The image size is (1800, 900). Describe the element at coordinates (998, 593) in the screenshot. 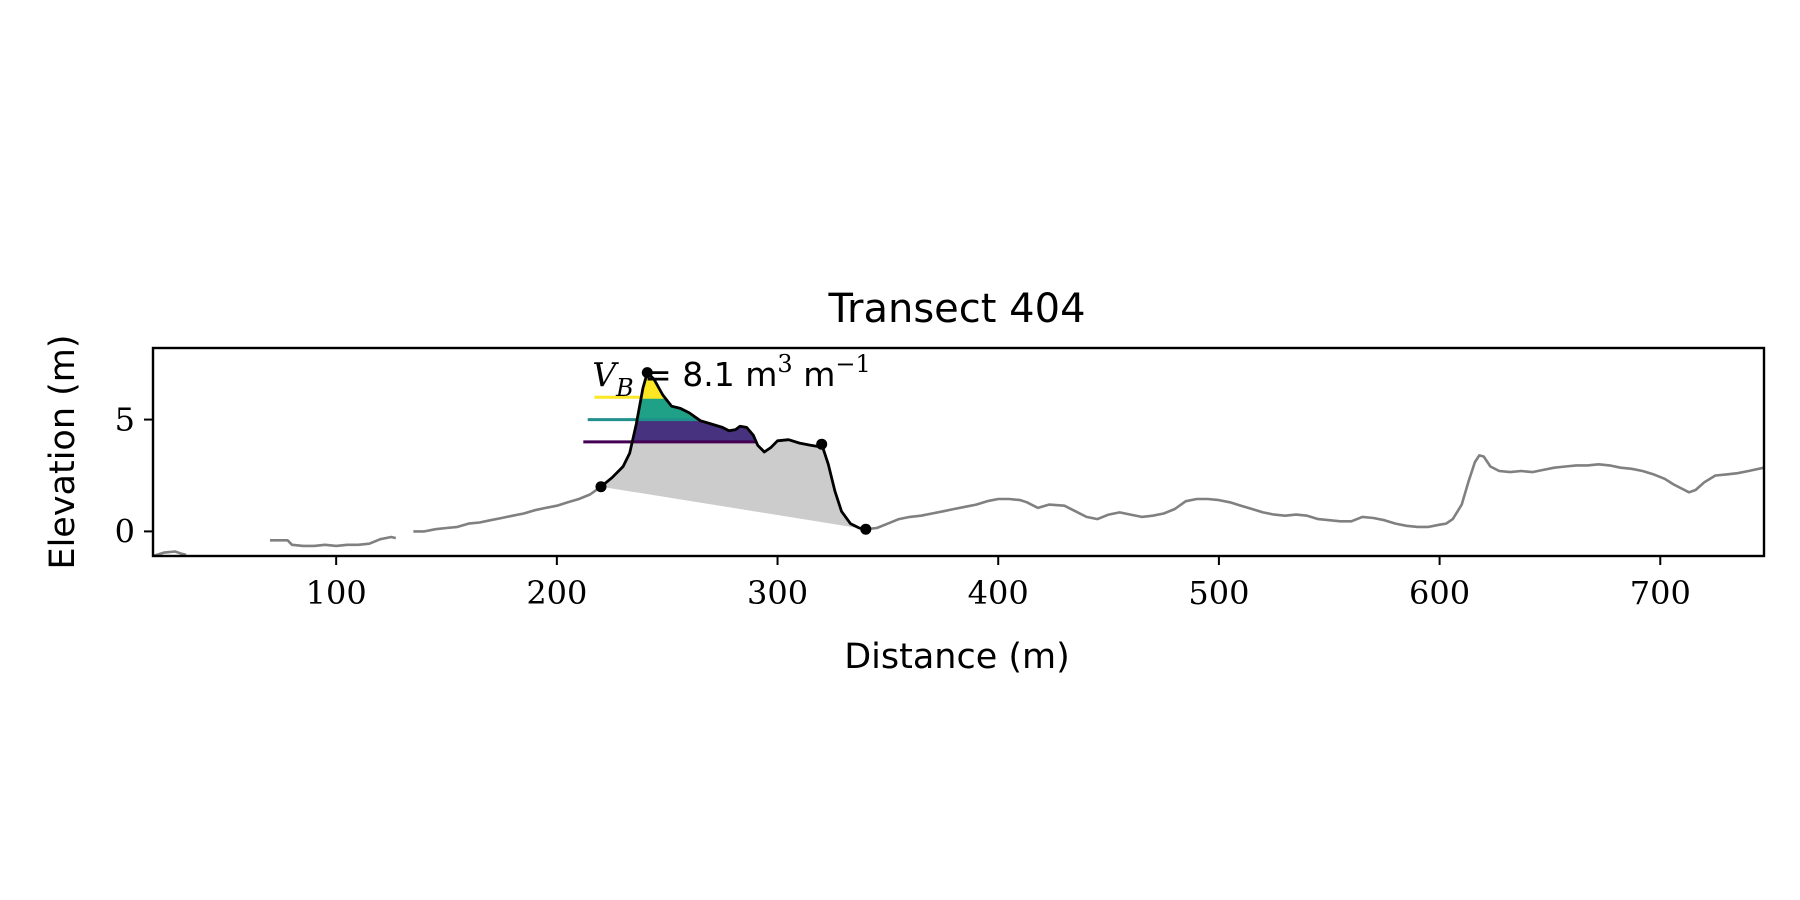

I see `x-tick-label: 400` at that location.